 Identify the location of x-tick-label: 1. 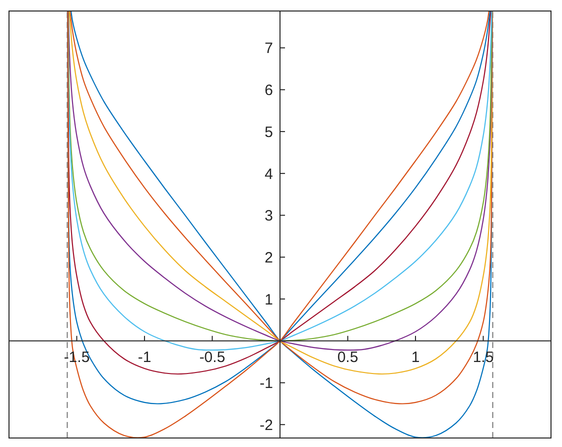
(415, 357).